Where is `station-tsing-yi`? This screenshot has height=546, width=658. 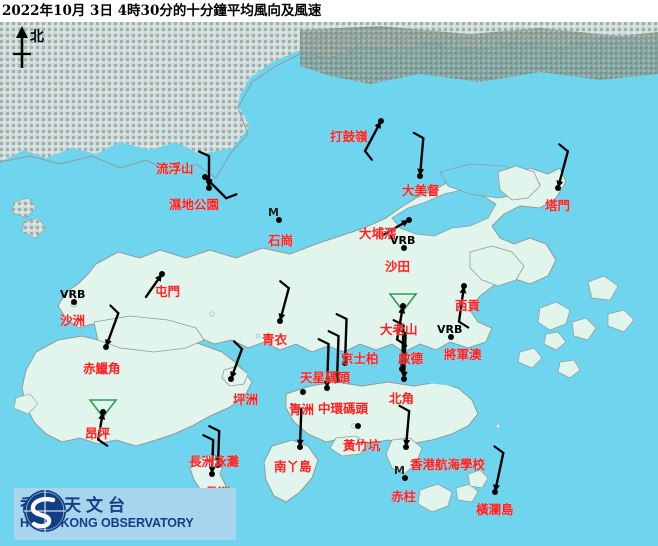 station-tsing-yi is located at coordinates (283, 302).